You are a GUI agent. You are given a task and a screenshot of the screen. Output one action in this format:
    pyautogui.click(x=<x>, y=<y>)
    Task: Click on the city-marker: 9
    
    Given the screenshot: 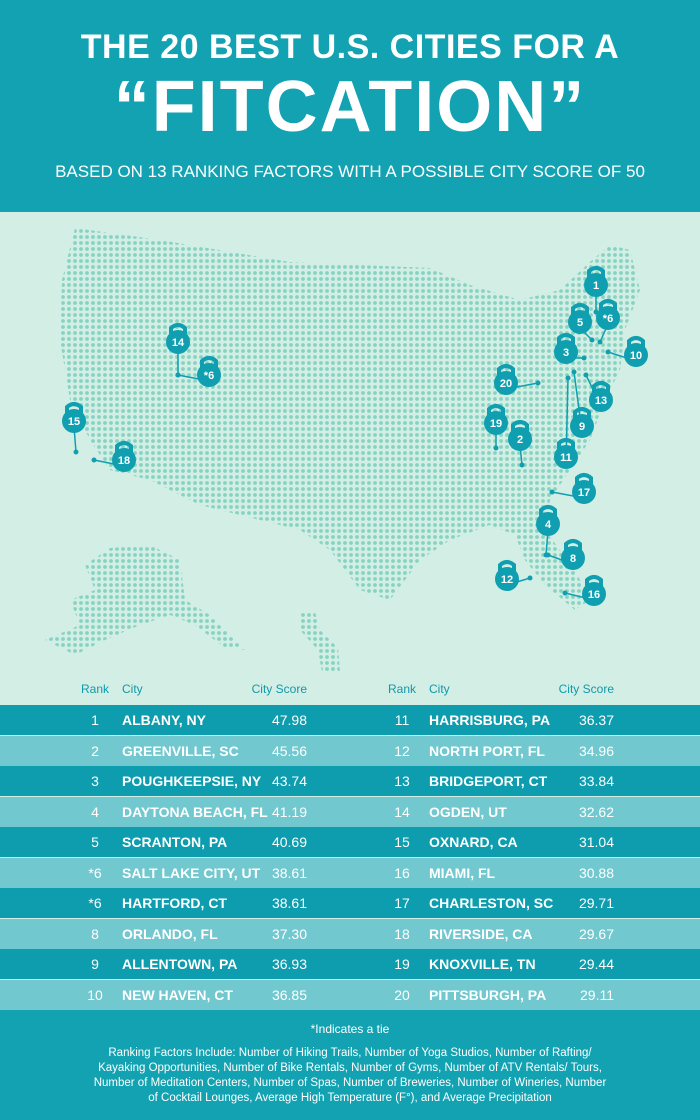 What is the action you would take?
    pyautogui.click(x=582, y=403)
    